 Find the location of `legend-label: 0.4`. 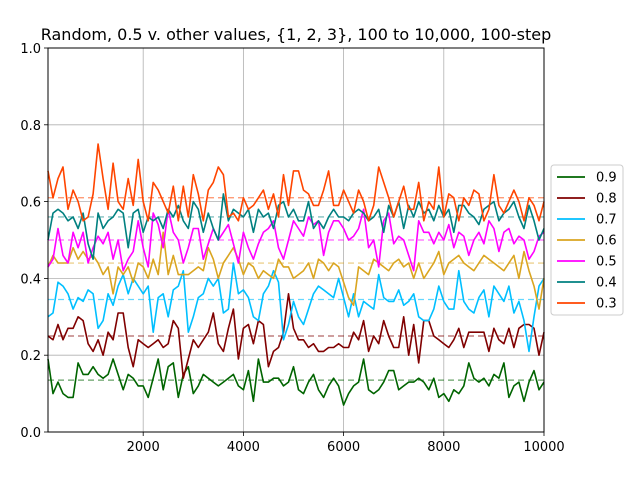

legend-label: 0.4 is located at coordinates (606, 283).